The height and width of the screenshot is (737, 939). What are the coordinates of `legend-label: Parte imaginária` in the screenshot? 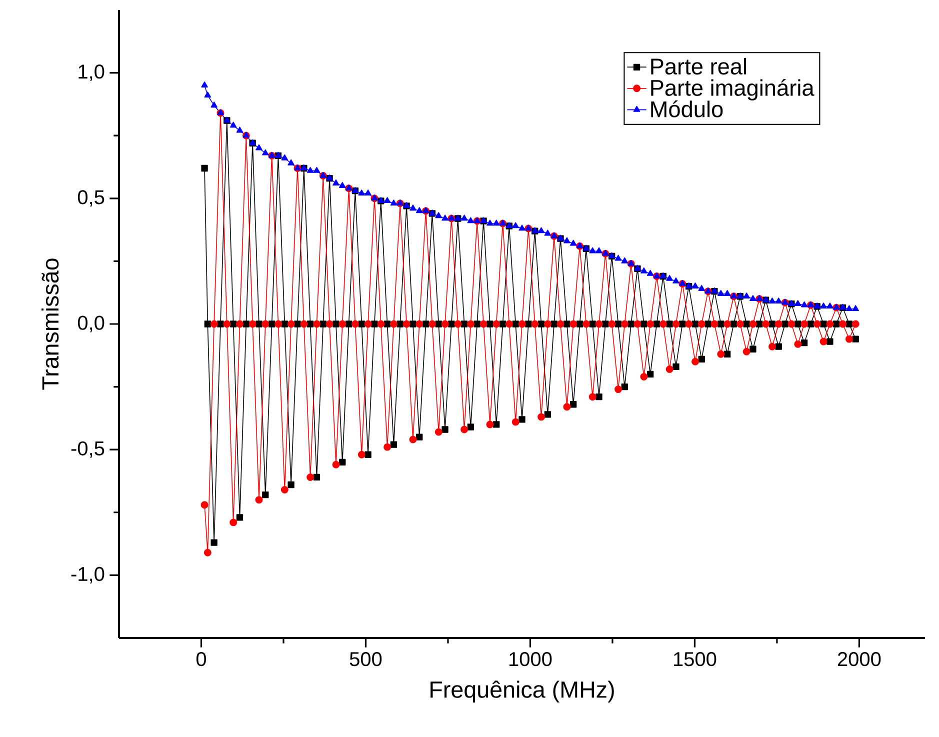 It's located at (732, 89).